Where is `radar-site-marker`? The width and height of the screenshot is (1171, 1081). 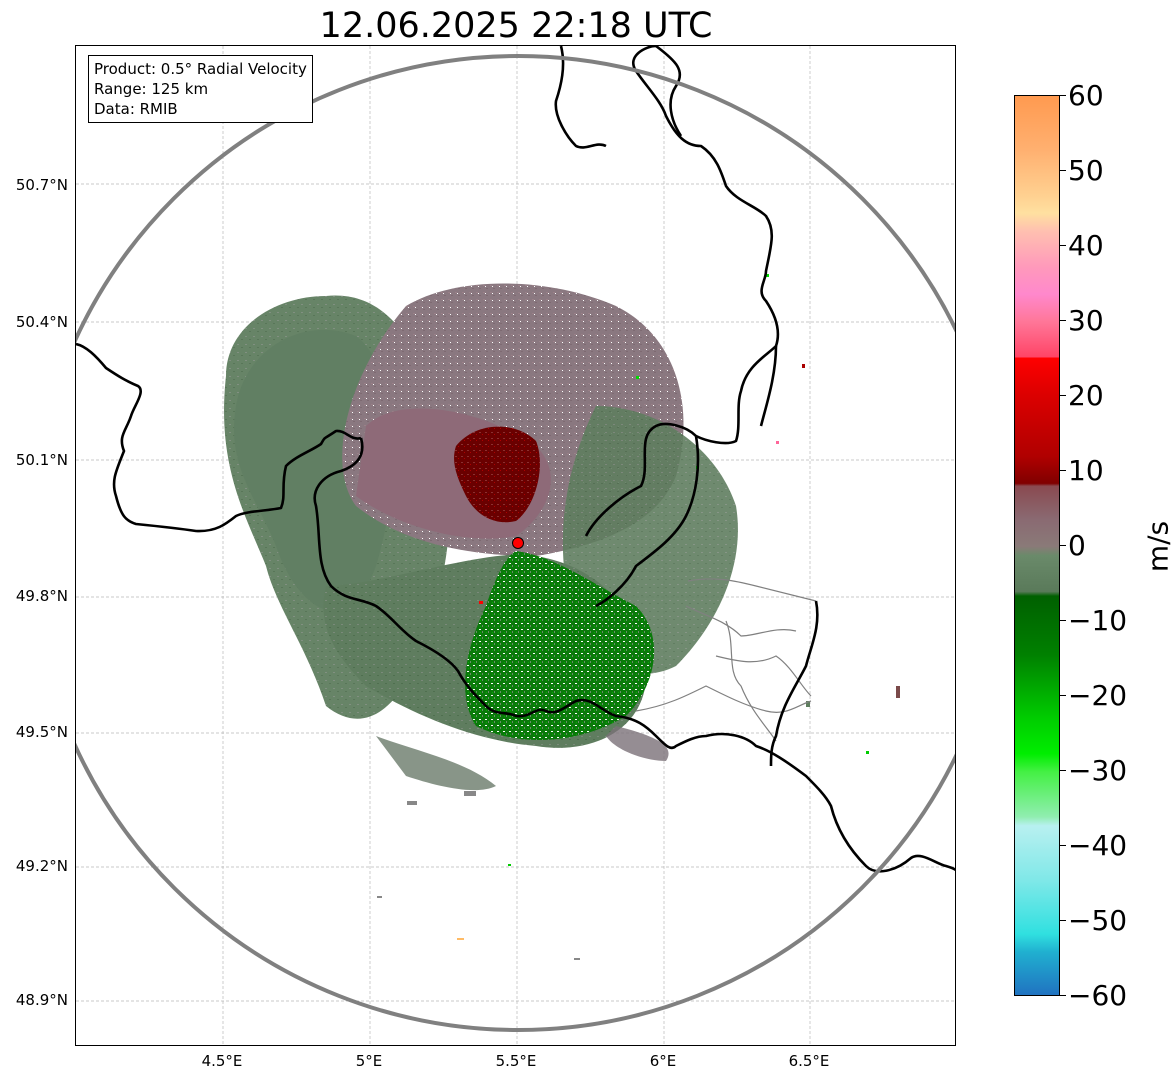 radar-site-marker is located at coordinates (518, 543).